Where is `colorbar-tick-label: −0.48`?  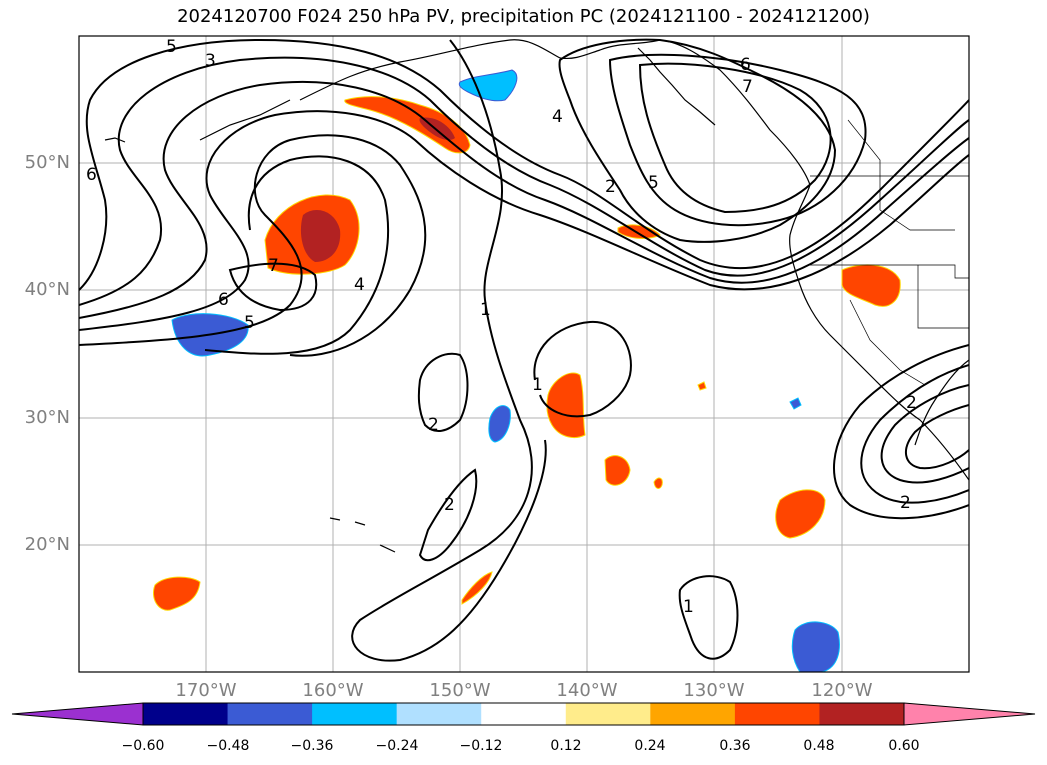 colorbar-tick-label: −0.48 is located at coordinates (228, 746).